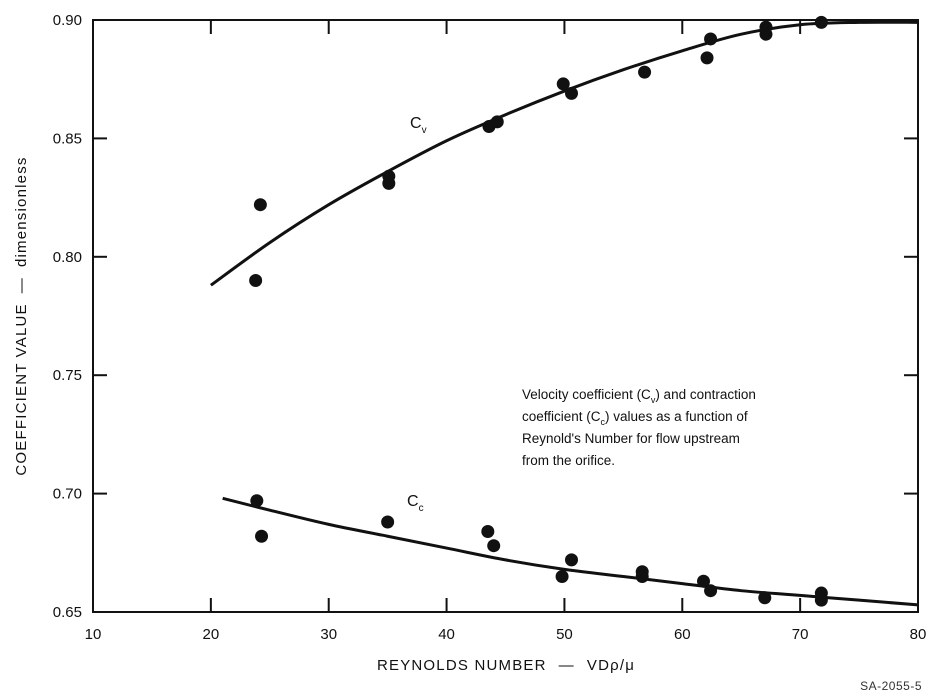 This screenshot has height=696, width=936. I want to click on svg-text: from the orifice., so click(568, 460).